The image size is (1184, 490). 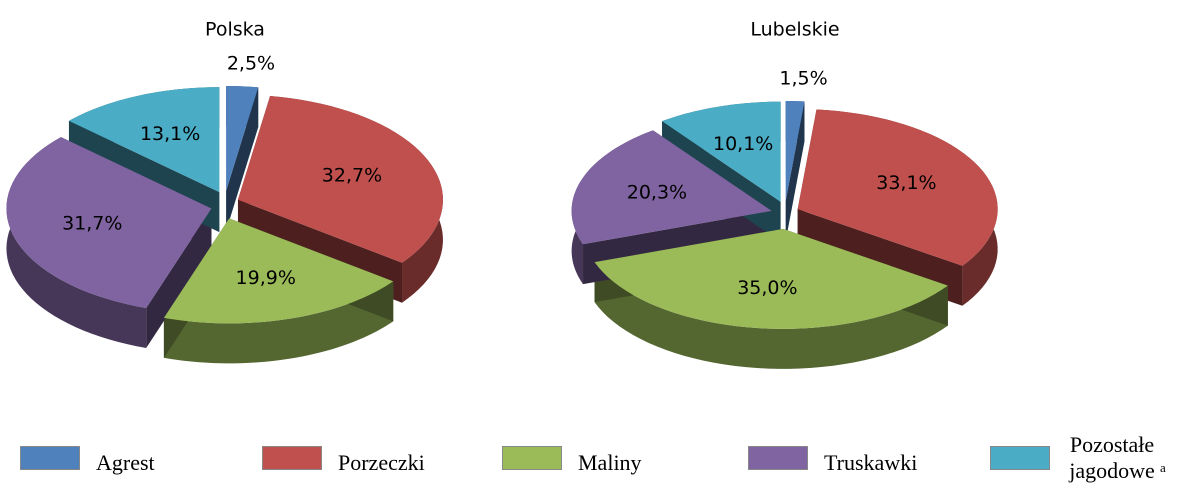 I want to click on legend-label: Porzeczki, so click(x=381, y=462).